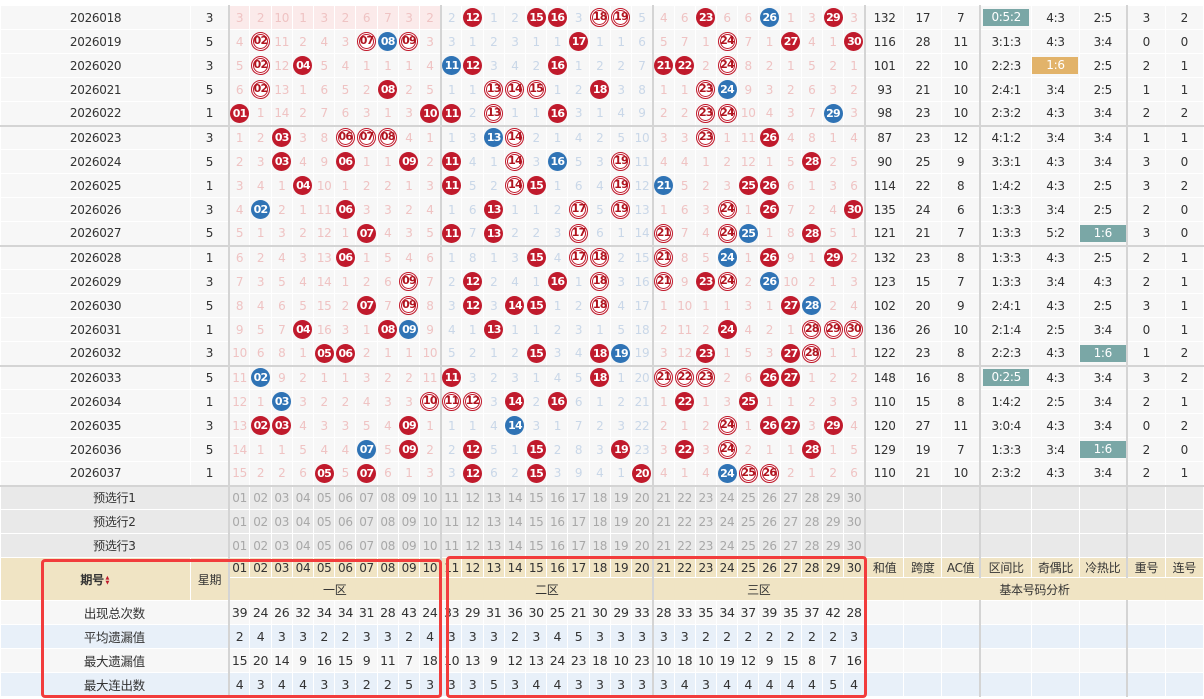 The height and width of the screenshot is (699, 1204). I want to click on miss-count-cell: 3, so click(345, 41).